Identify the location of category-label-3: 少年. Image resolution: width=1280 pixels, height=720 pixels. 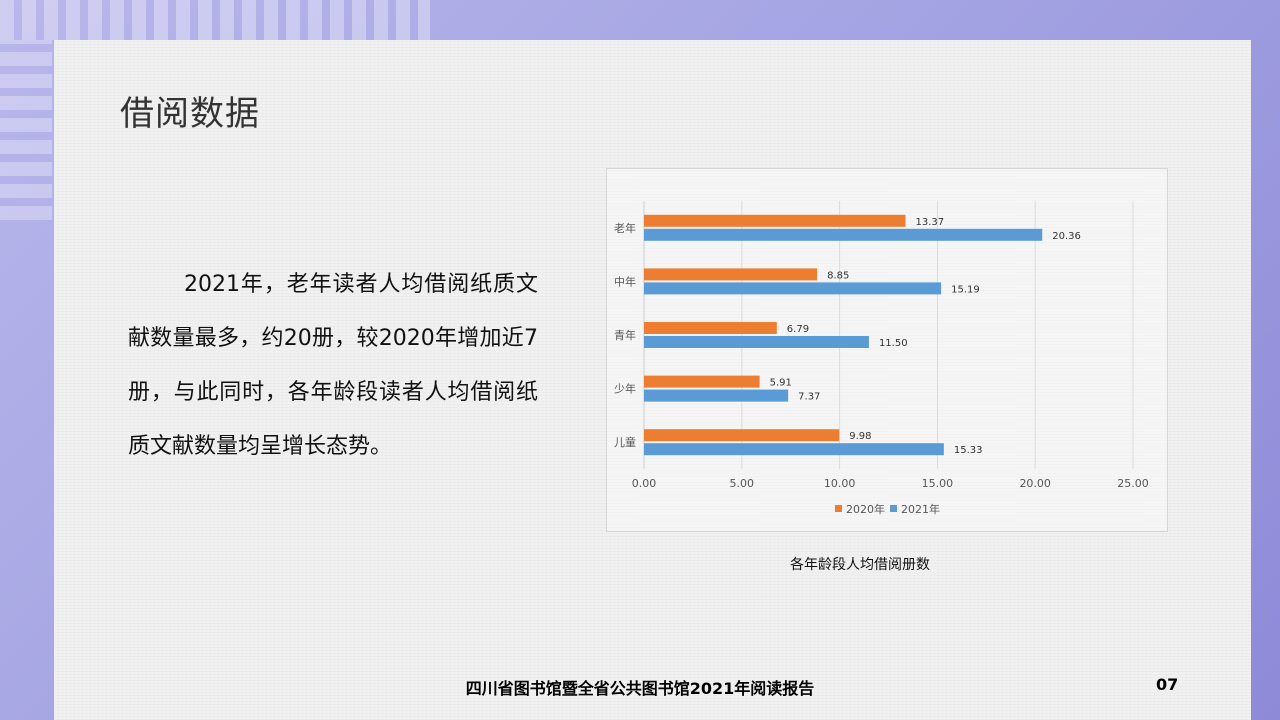
(625, 389).